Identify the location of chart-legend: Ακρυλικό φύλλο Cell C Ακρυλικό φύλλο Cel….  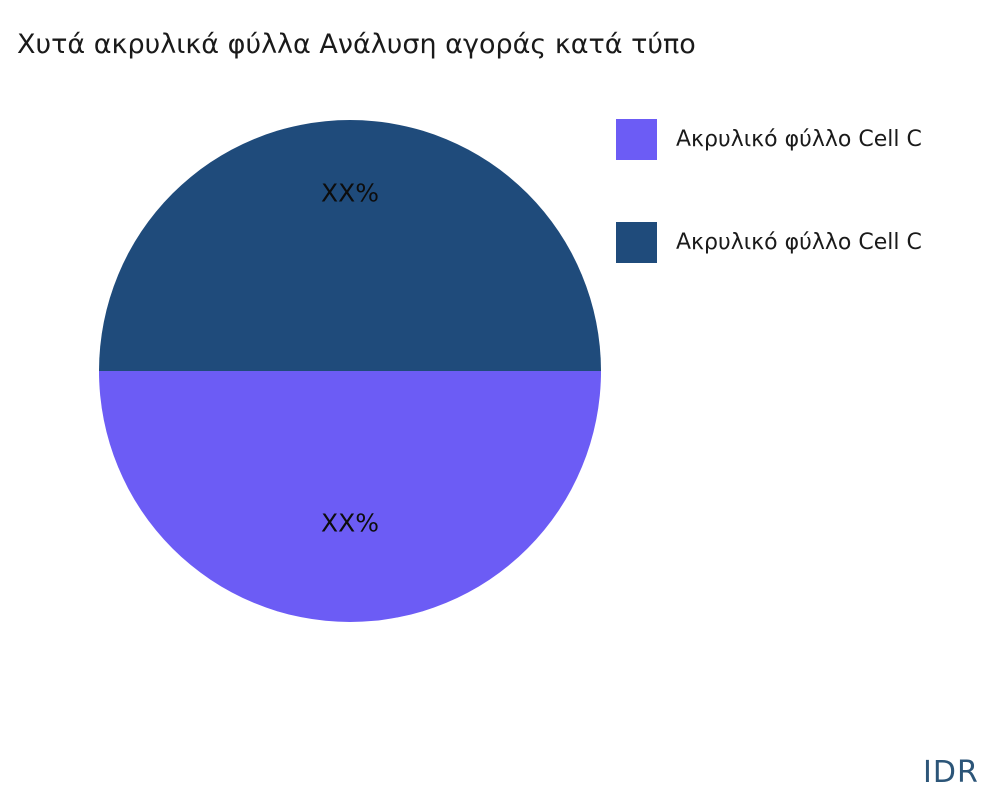
(808, 199).